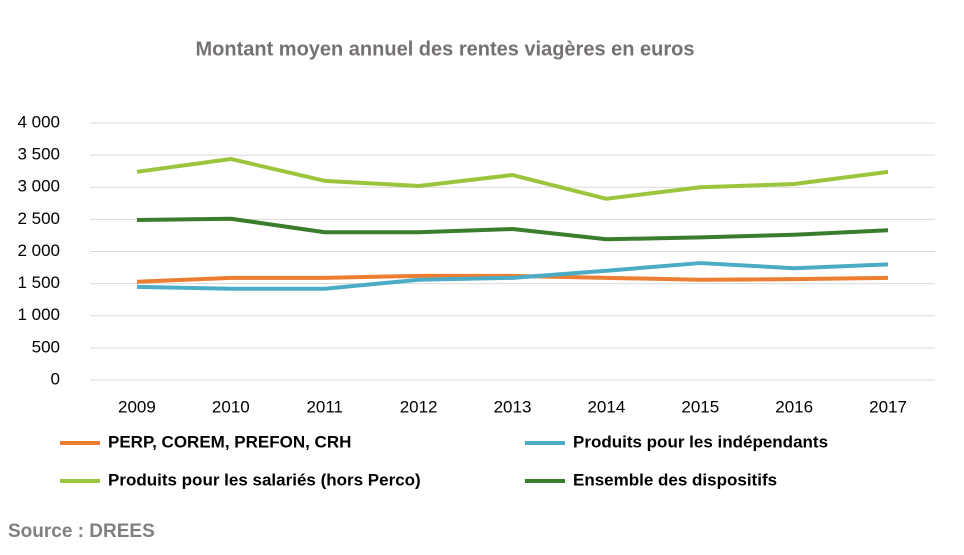  Describe the element at coordinates (38, 154) in the screenshot. I see `y-tick-label: 3 500` at that location.